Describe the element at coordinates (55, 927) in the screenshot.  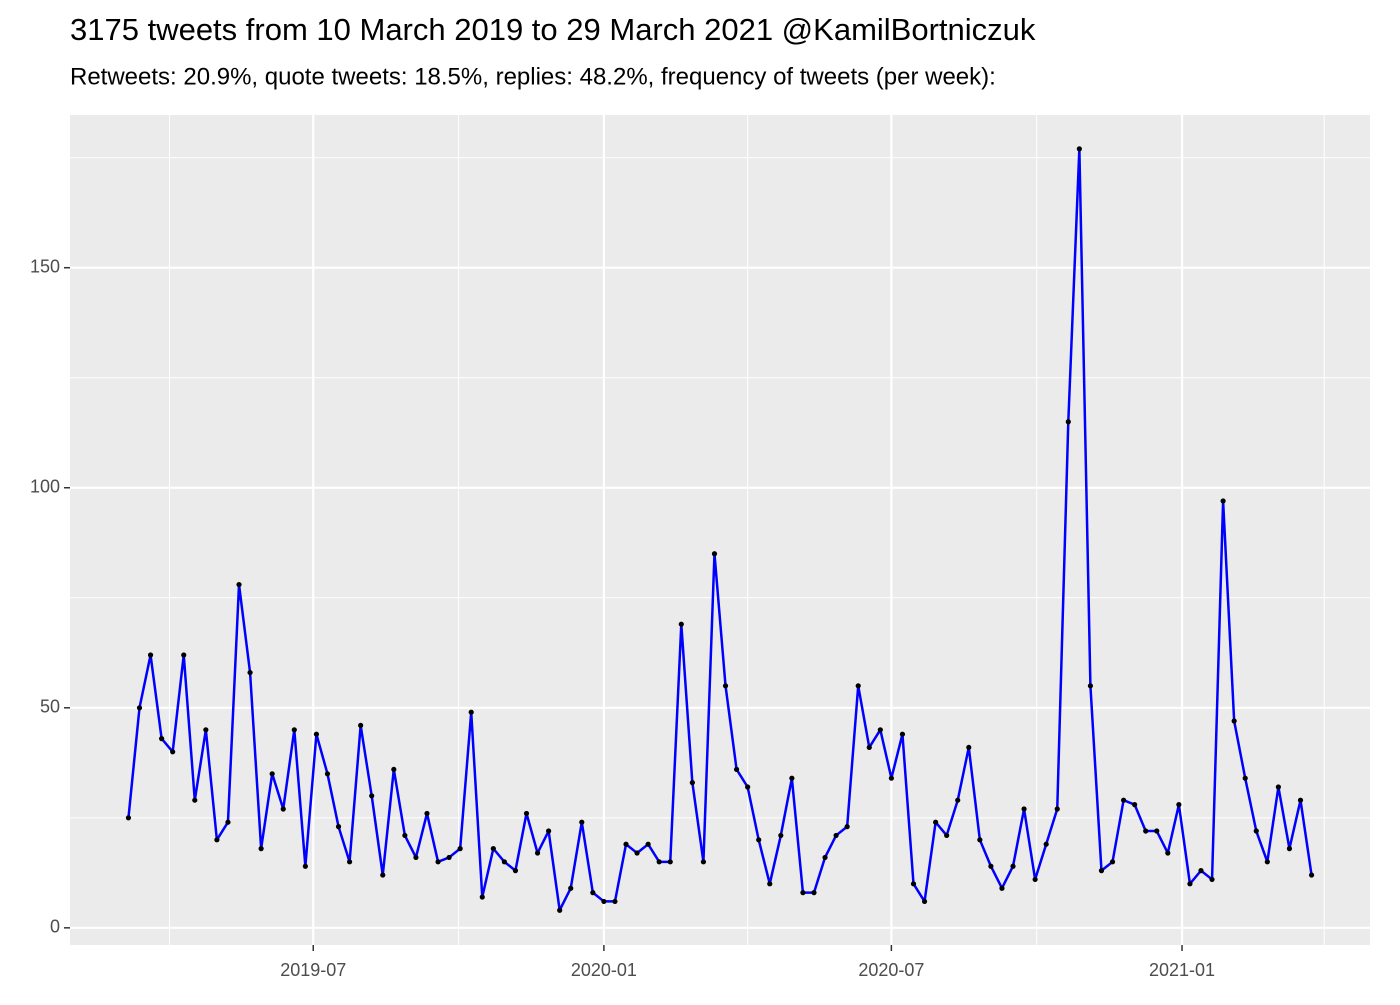
I see `y-tick-label: 0` at that location.